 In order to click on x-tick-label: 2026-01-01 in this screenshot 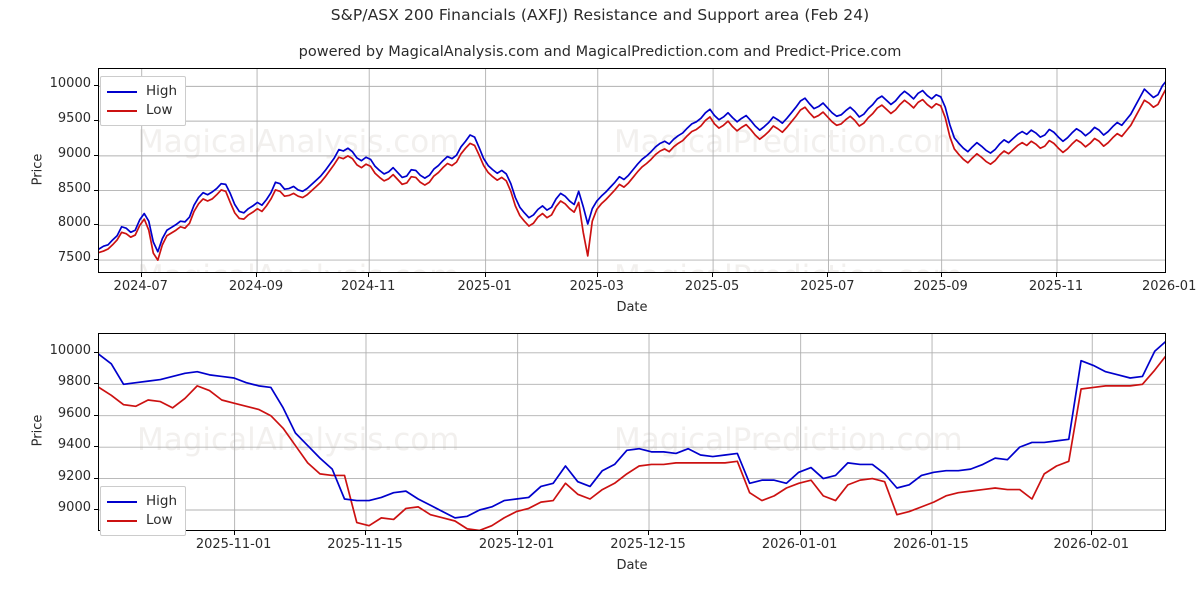, I will do `click(799, 544)`.